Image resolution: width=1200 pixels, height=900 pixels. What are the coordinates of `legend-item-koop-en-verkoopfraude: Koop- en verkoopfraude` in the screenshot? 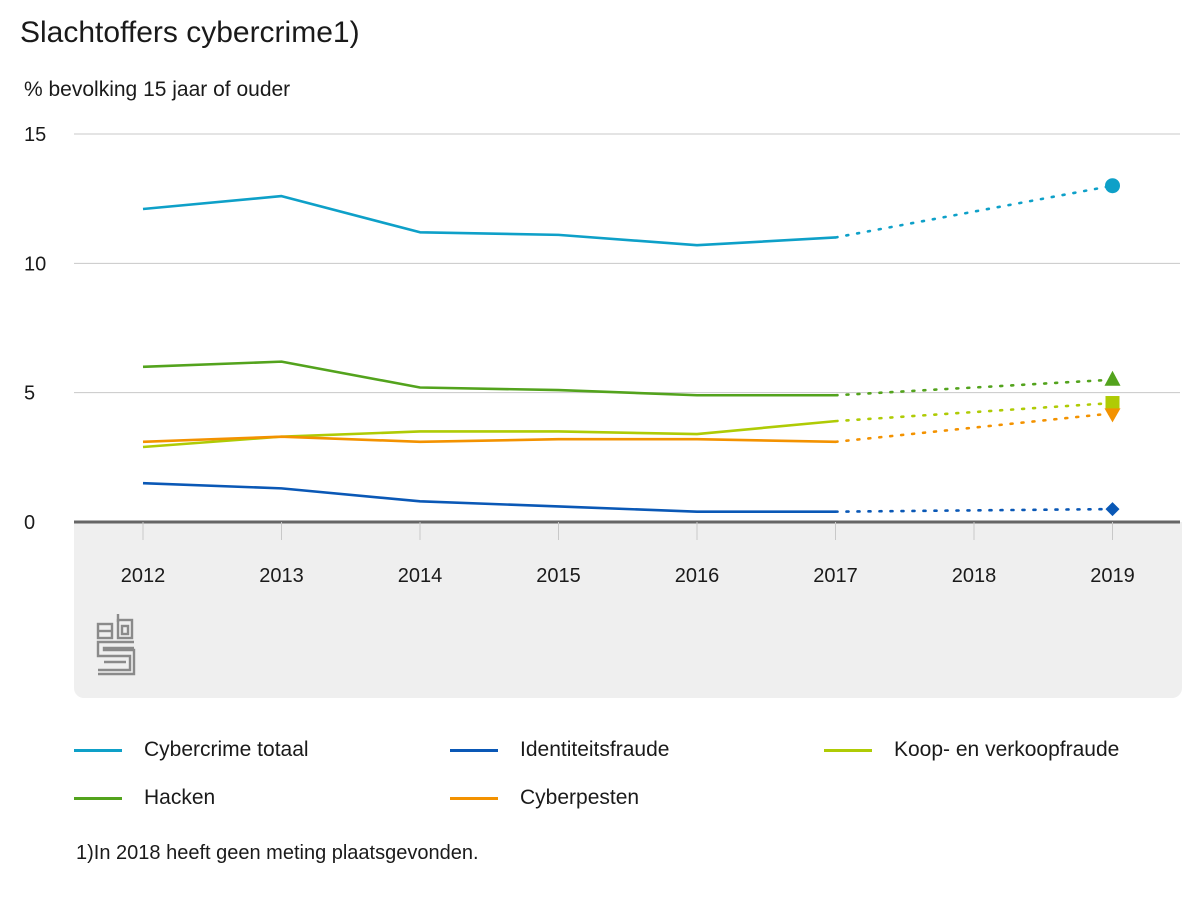 It's located at (971, 750).